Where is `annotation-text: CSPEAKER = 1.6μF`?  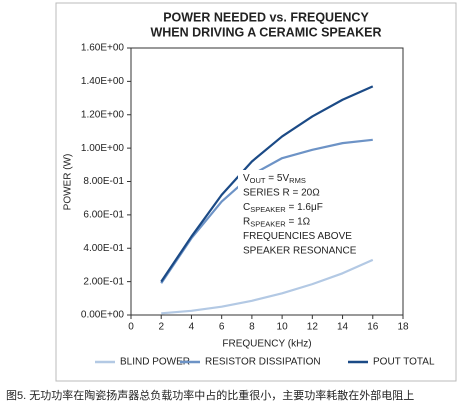
annotation-text: CSPEAKER = 1.6μF is located at coordinates (283, 208).